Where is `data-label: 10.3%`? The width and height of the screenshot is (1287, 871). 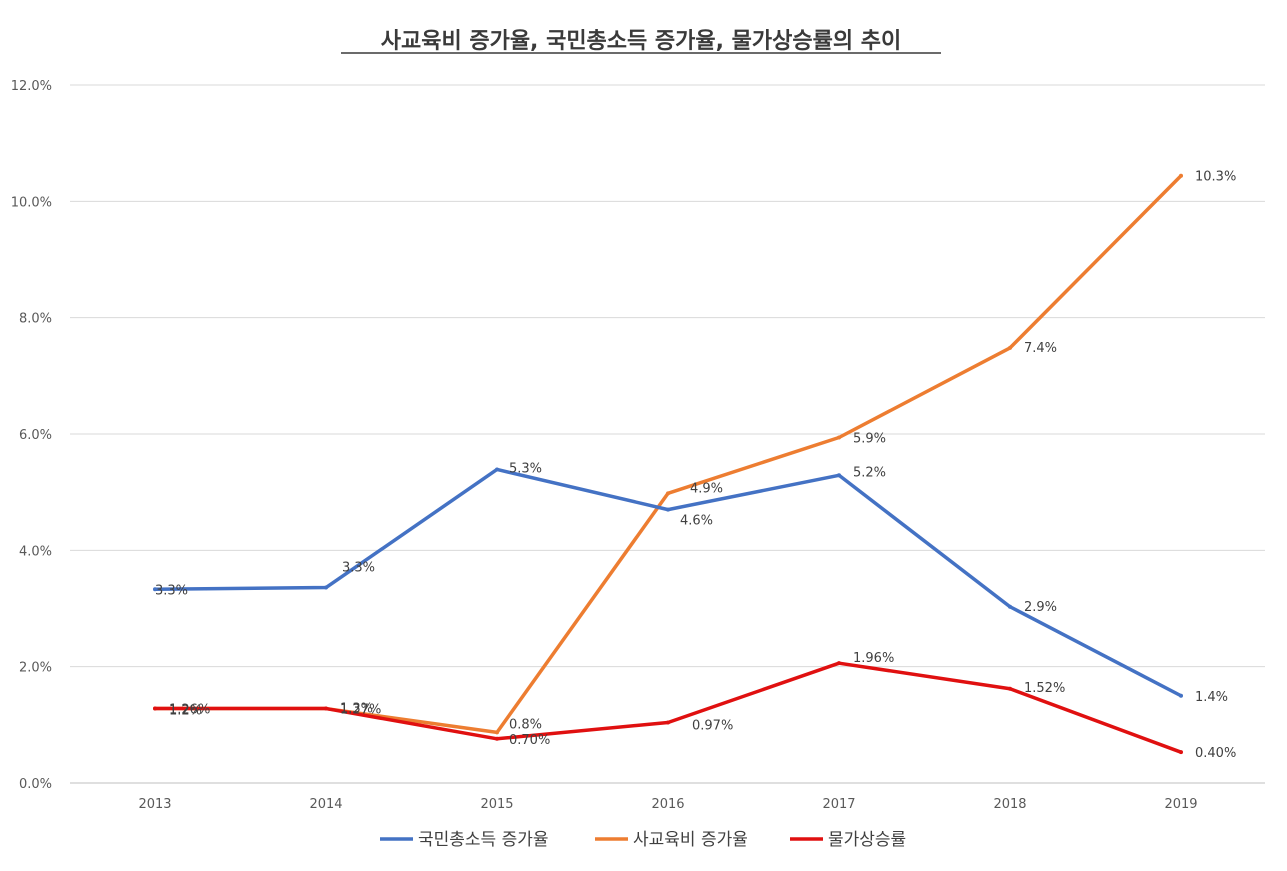
data-label: 10.3% is located at coordinates (1215, 177).